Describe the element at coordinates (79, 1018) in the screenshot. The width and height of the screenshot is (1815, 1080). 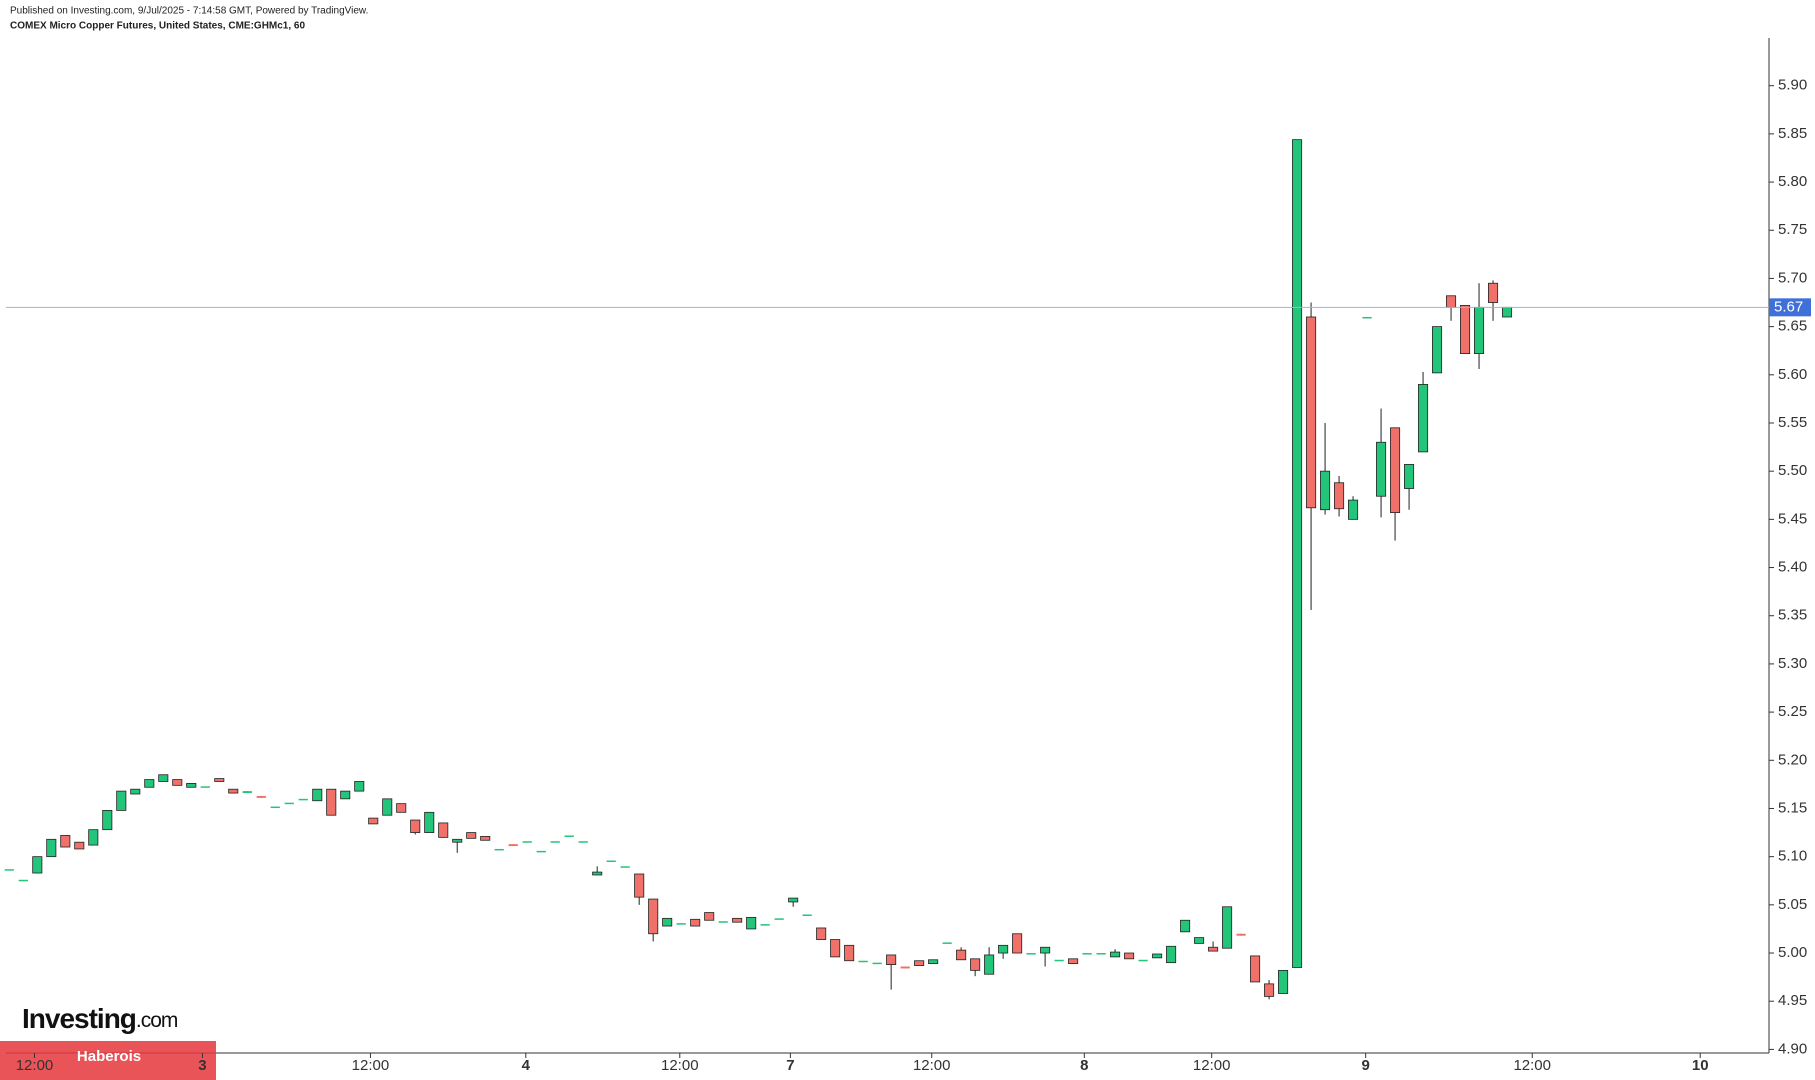
I see `logo-name: Investing` at that location.